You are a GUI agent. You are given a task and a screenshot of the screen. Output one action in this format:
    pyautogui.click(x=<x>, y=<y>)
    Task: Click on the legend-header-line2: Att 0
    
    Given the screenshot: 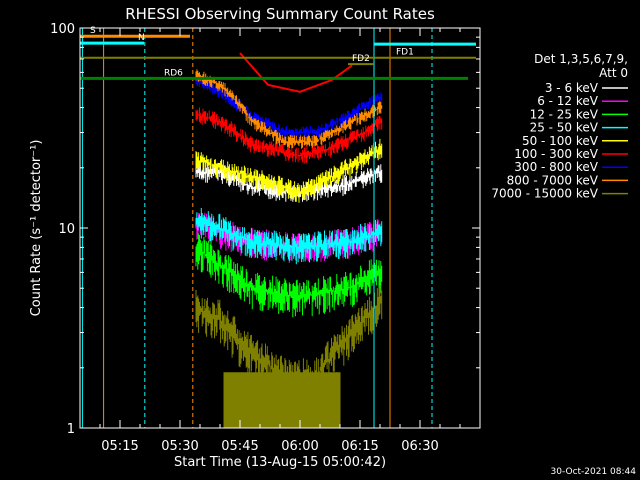 What is the action you would take?
    pyautogui.click(x=613, y=73)
    